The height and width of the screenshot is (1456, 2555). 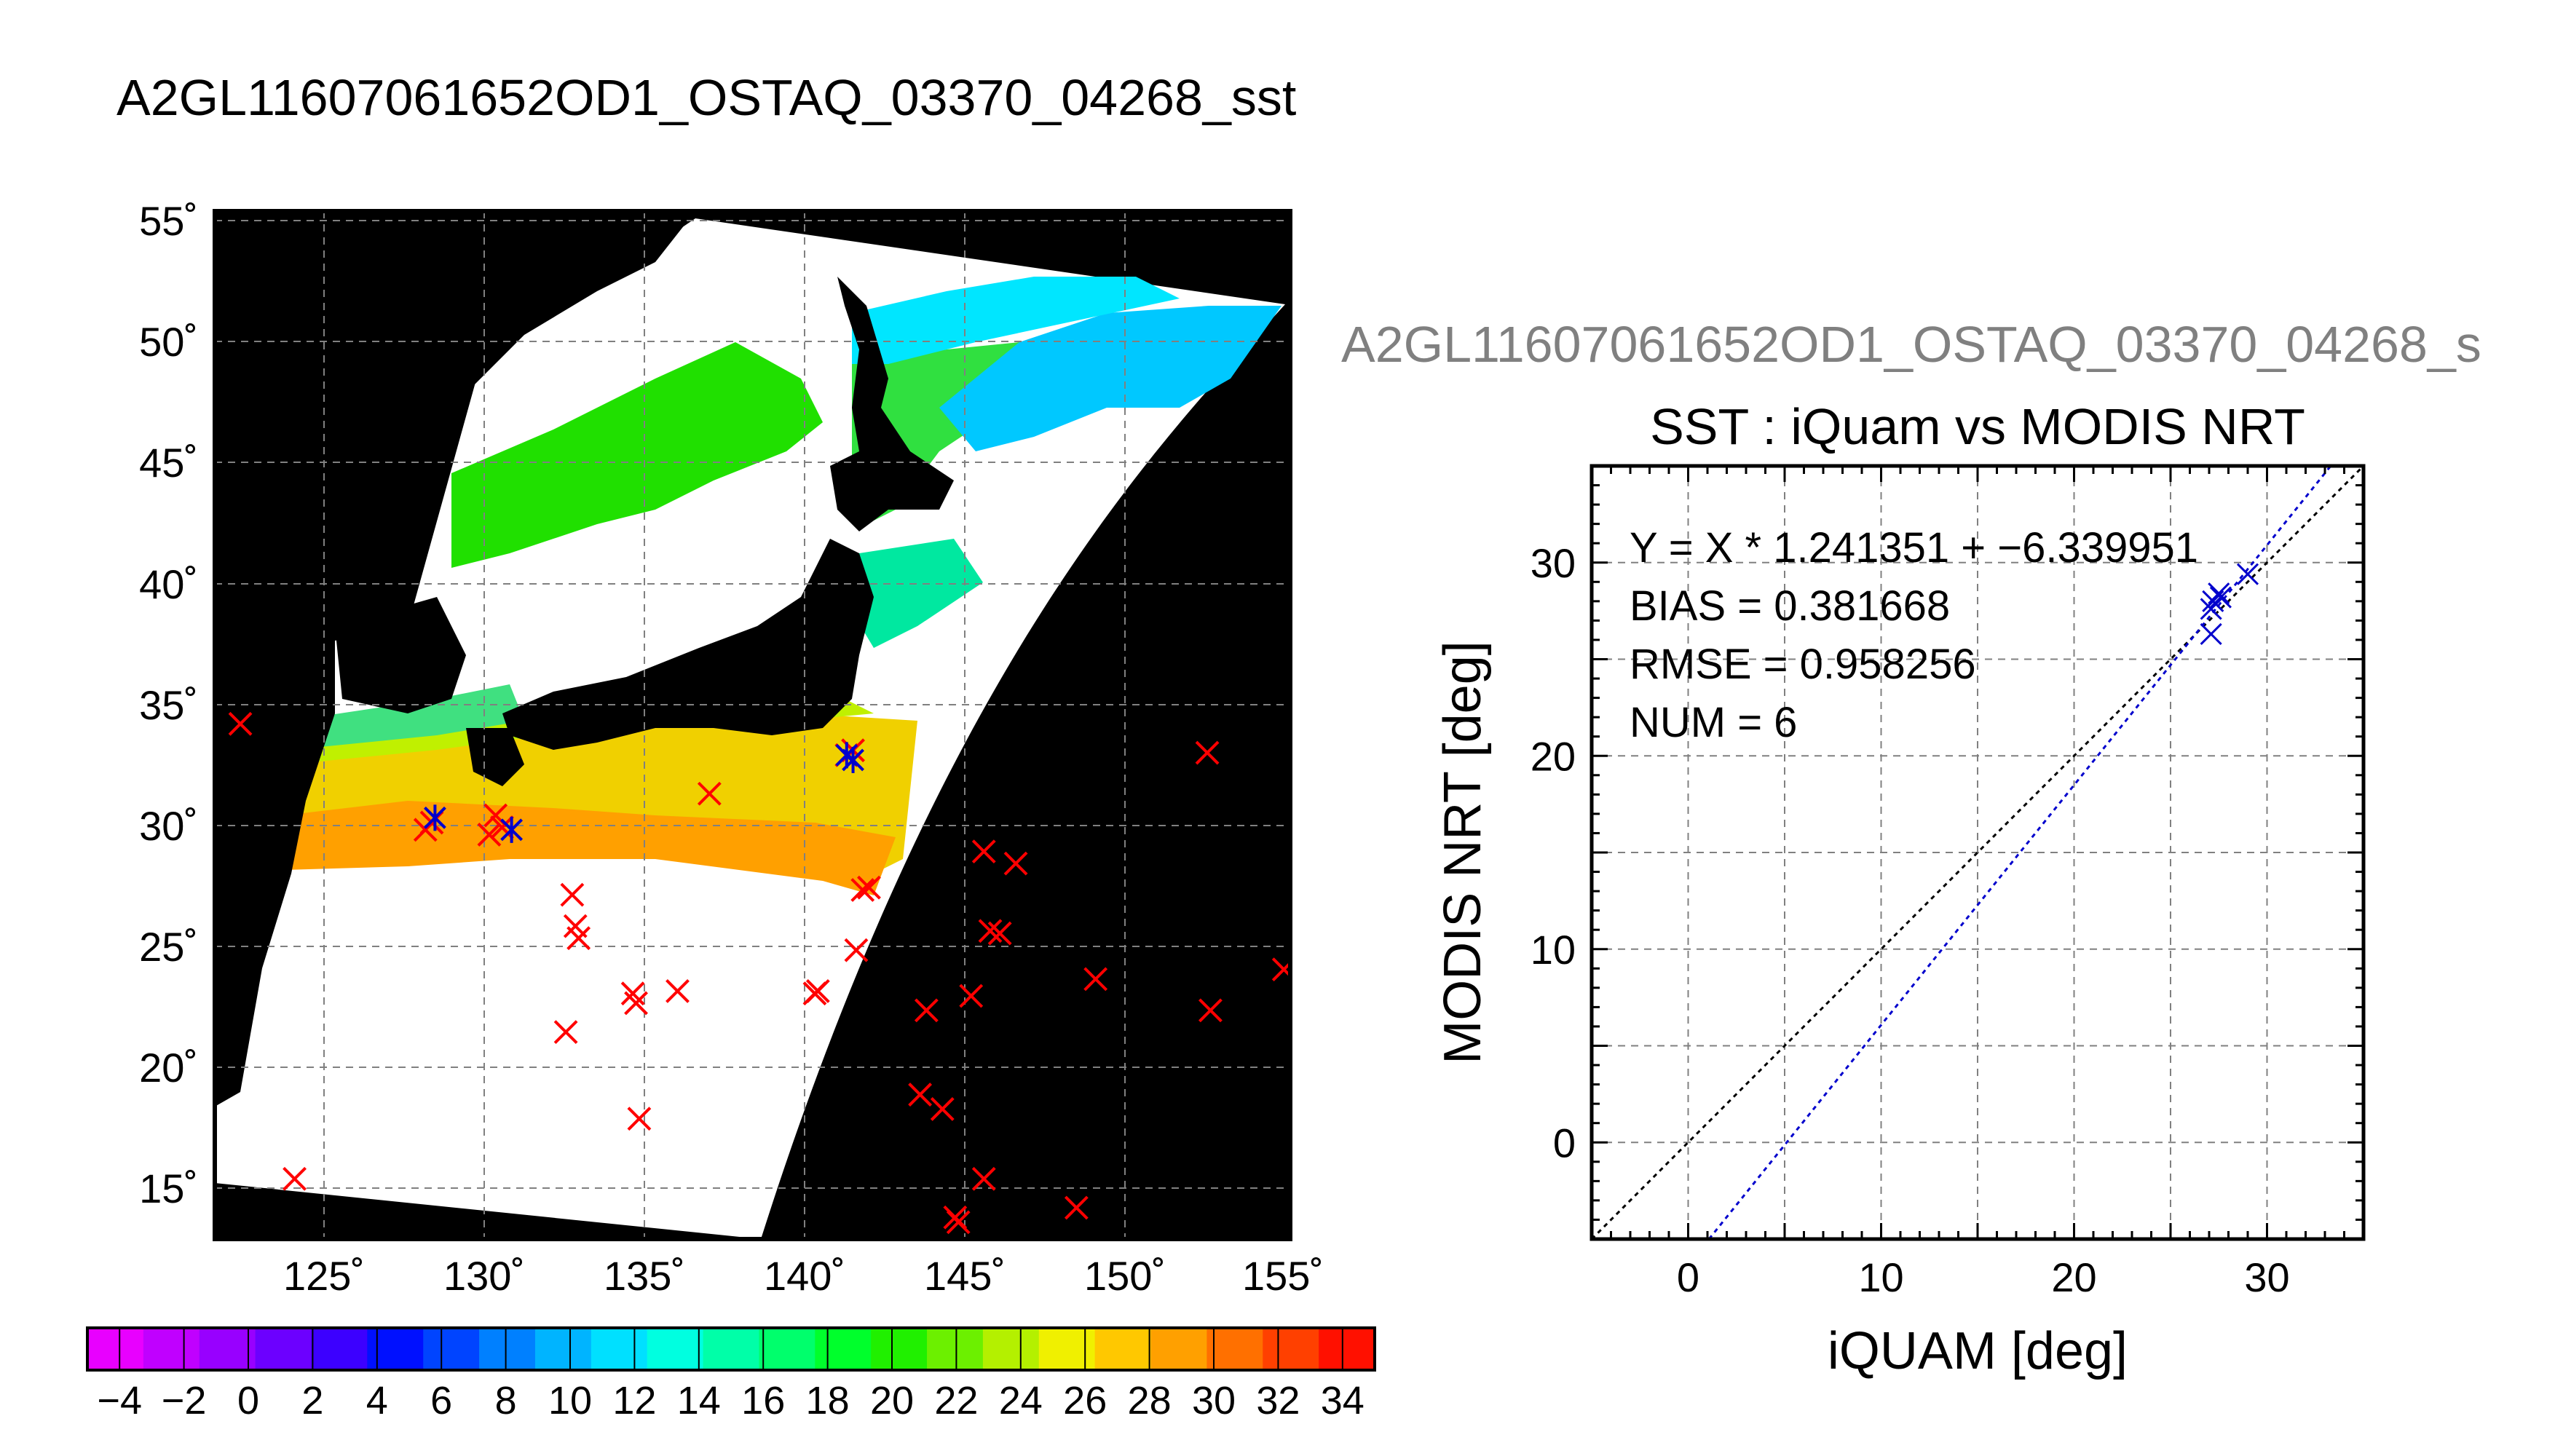 What do you see at coordinates (853, 759) in the screenshot?
I see `matchup-marker` at bounding box center [853, 759].